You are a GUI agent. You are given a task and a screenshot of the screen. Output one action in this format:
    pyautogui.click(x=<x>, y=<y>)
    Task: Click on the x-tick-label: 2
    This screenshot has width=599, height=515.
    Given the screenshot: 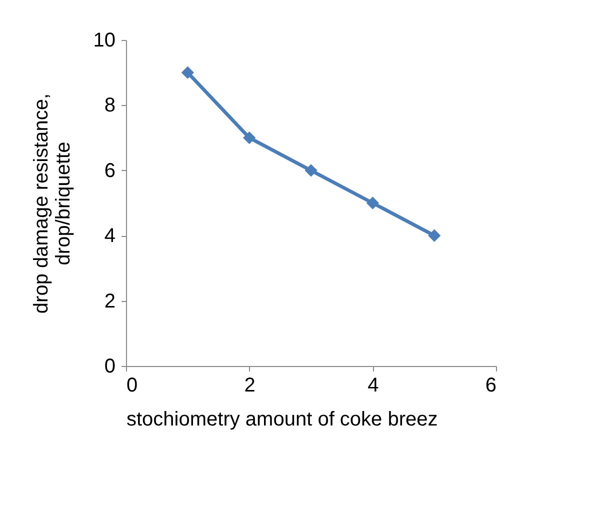 What is the action you would take?
    pyautogui.click(x=250, y=385)
    